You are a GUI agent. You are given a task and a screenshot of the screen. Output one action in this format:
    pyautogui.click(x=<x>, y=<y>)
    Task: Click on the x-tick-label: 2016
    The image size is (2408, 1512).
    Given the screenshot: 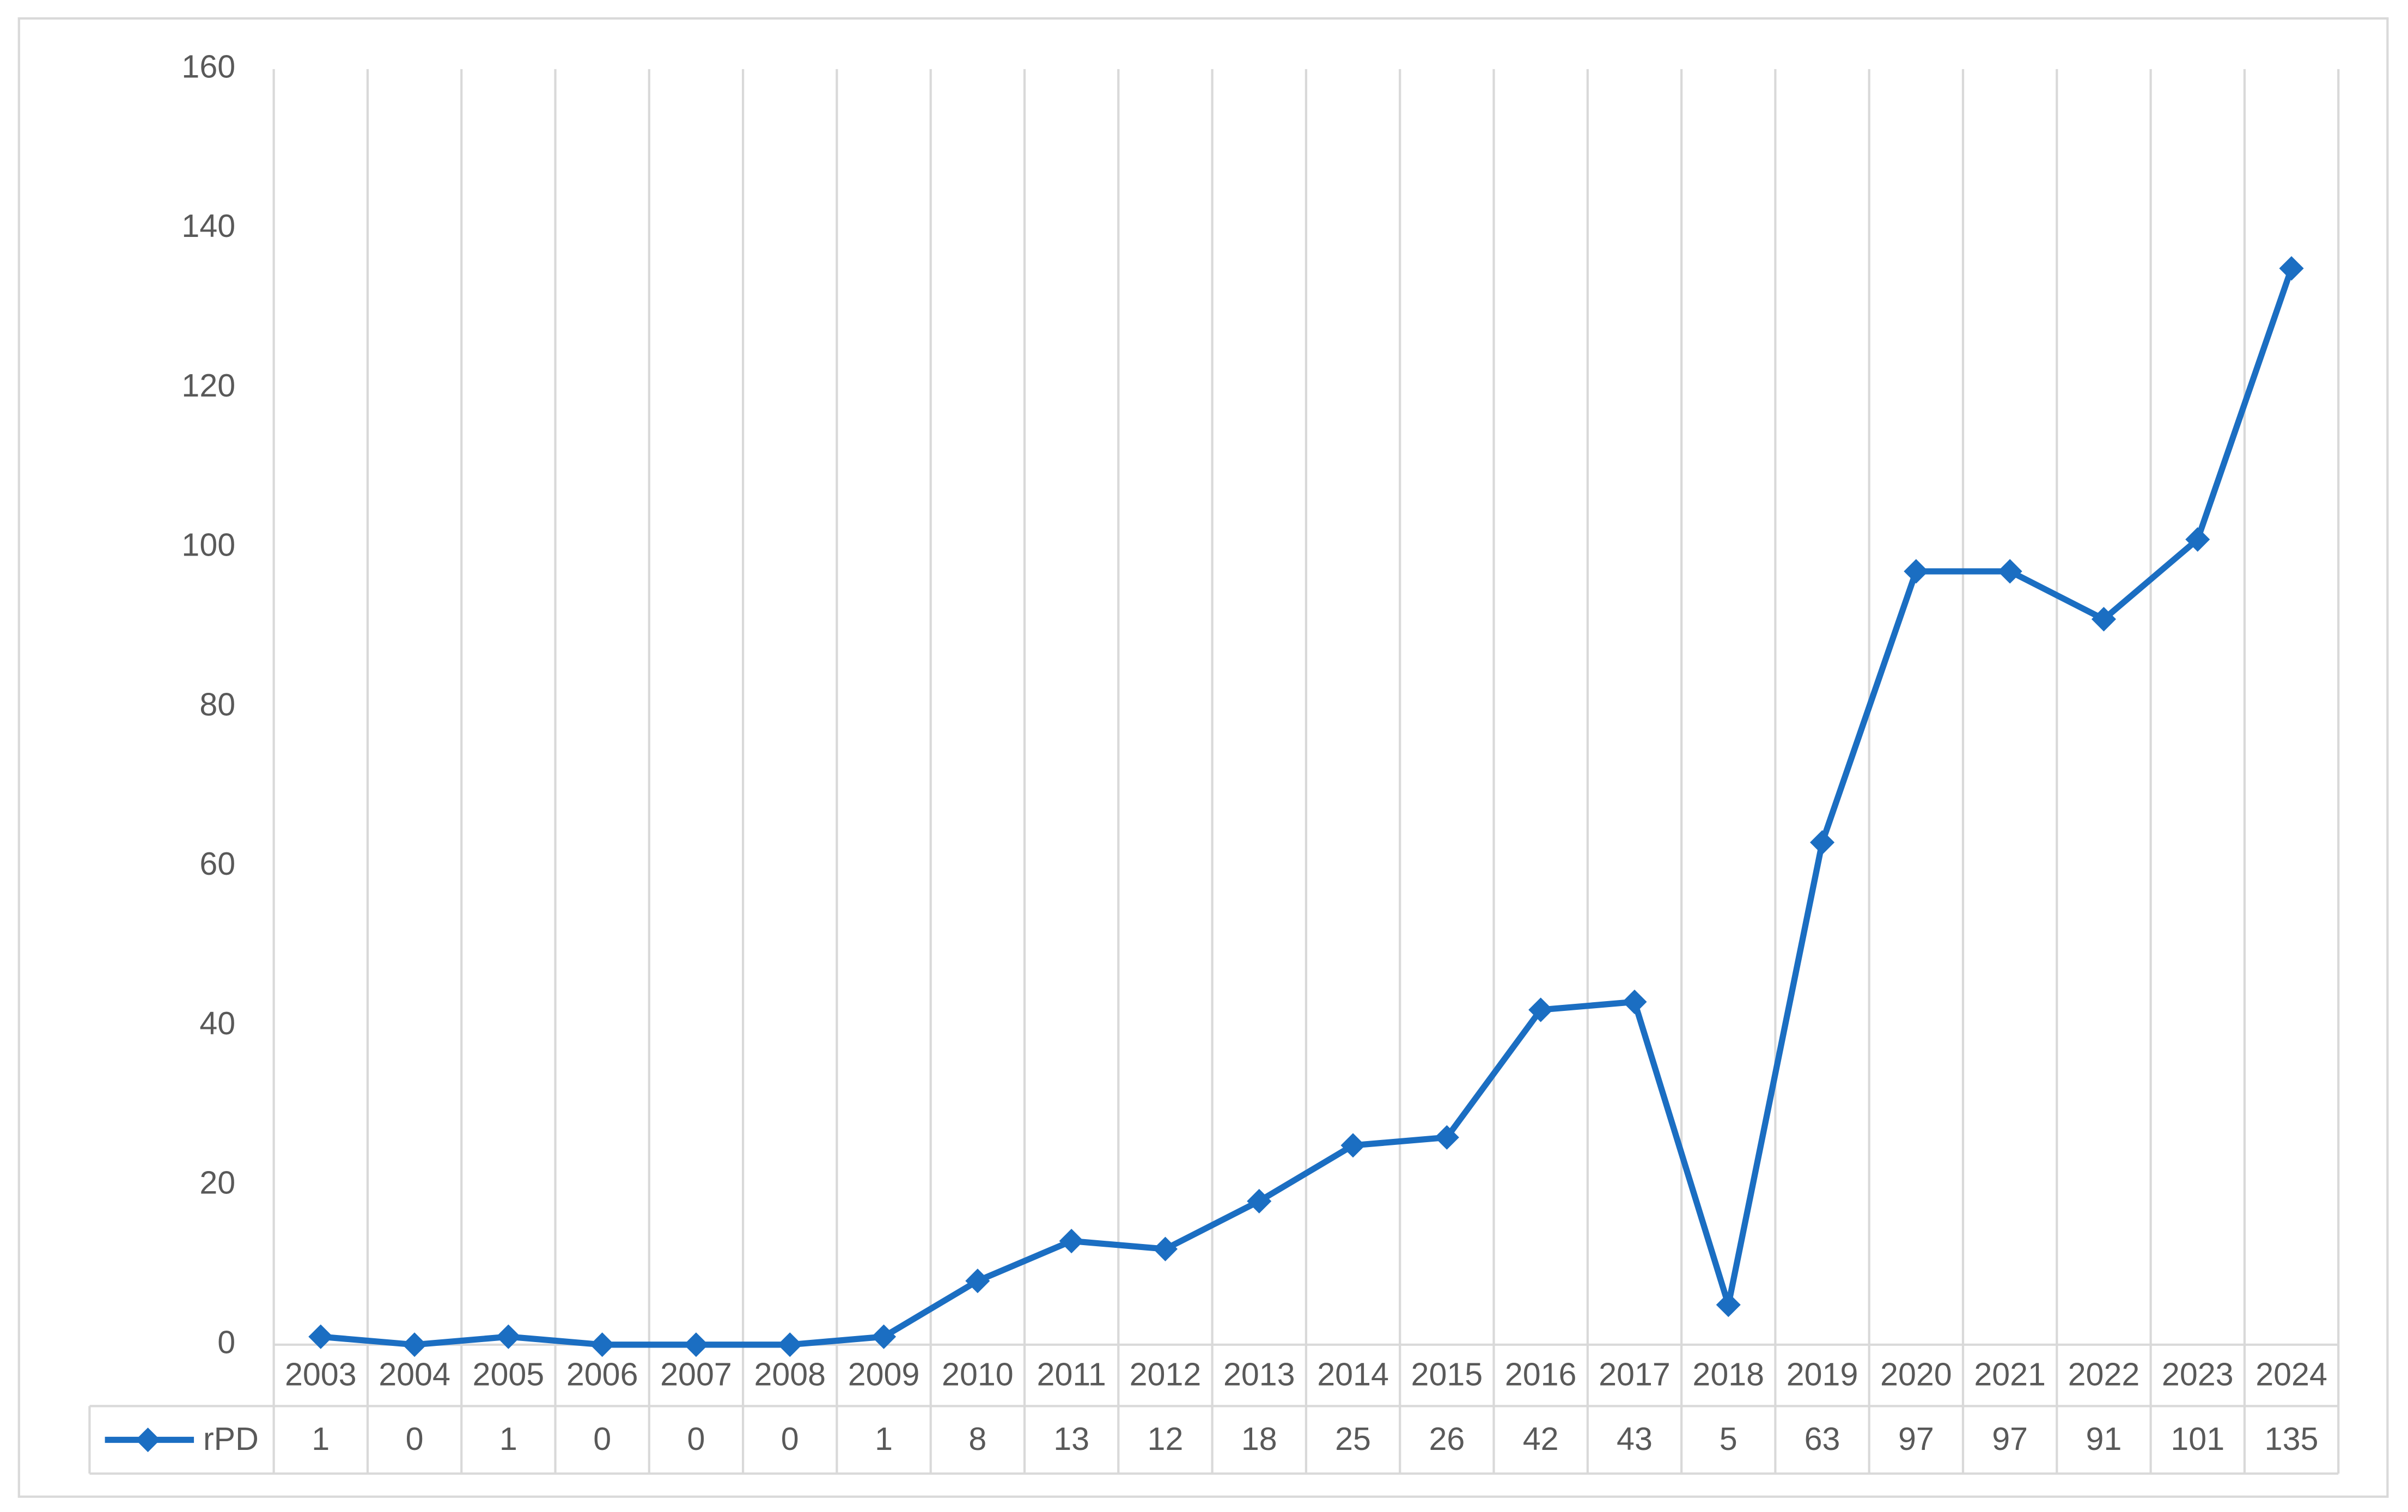 What is the action you would take?
    pyautogui.click(x=1541, y=1374)
    